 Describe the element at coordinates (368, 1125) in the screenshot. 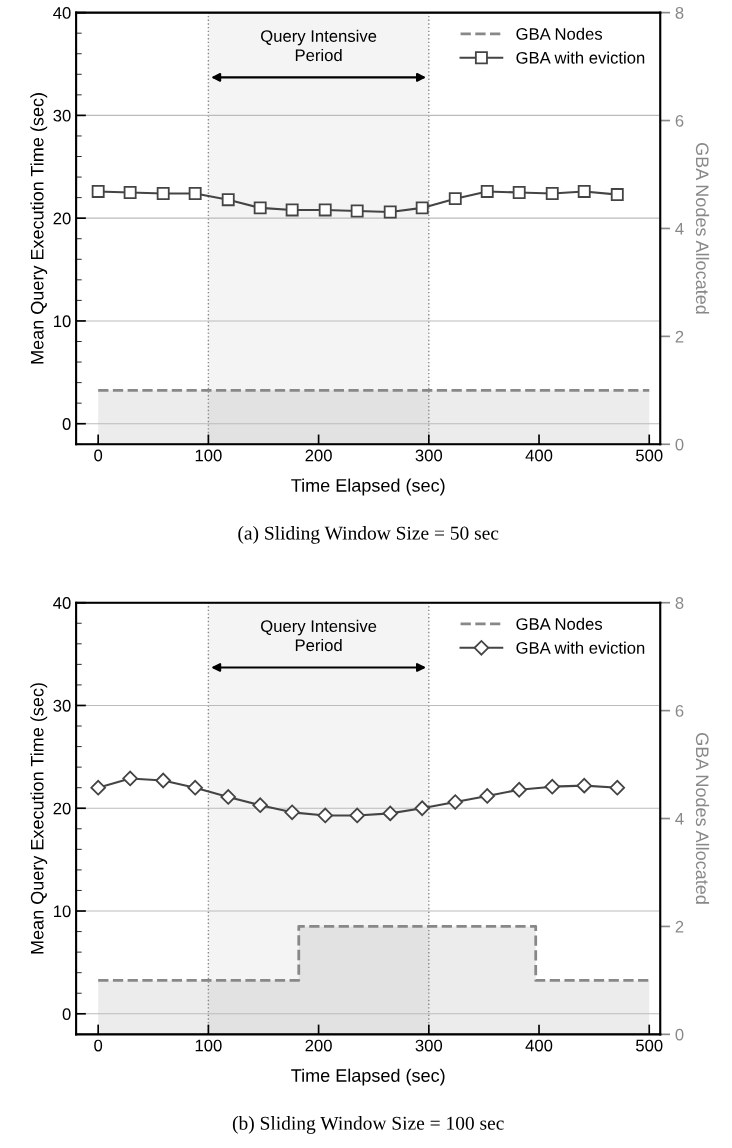

I see `text: (b) Sliding Window Size = 100 sec` at that location.